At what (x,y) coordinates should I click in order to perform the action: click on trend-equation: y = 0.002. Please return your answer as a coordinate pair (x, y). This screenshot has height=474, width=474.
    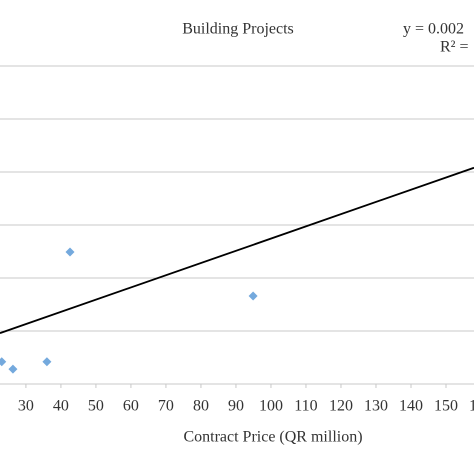
    Looking at the image, I should click on (433, 29).